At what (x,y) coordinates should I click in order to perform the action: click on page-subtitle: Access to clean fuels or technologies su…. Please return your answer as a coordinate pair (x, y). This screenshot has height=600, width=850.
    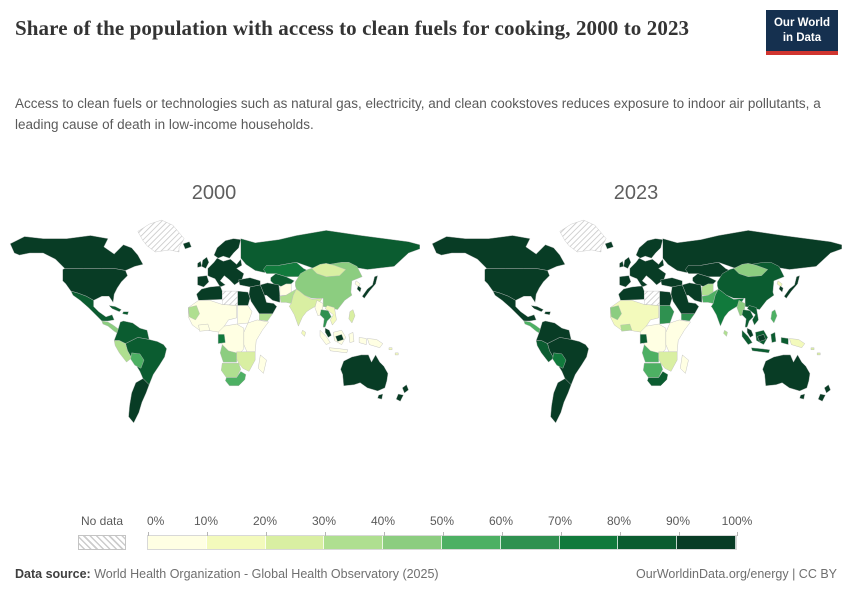
    Looking at the image, I should click on (418, 114).